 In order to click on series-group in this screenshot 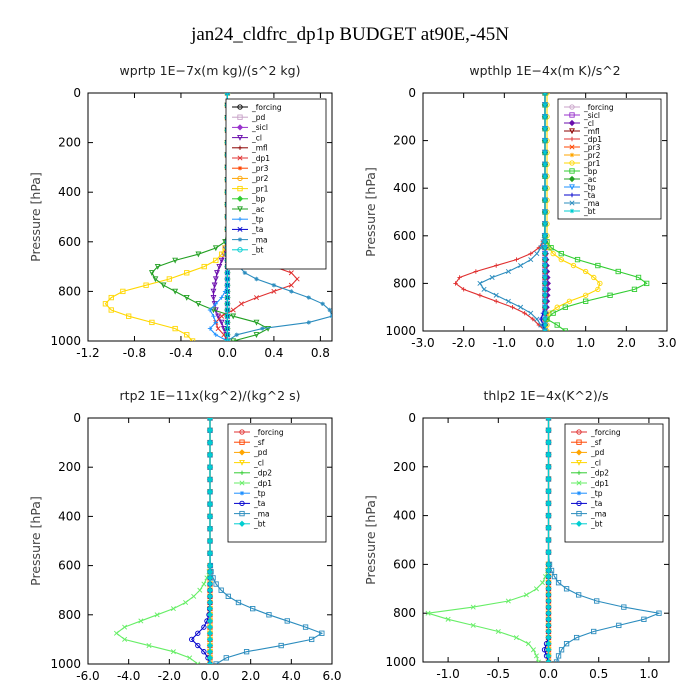, I will do `click(543, 540)`.